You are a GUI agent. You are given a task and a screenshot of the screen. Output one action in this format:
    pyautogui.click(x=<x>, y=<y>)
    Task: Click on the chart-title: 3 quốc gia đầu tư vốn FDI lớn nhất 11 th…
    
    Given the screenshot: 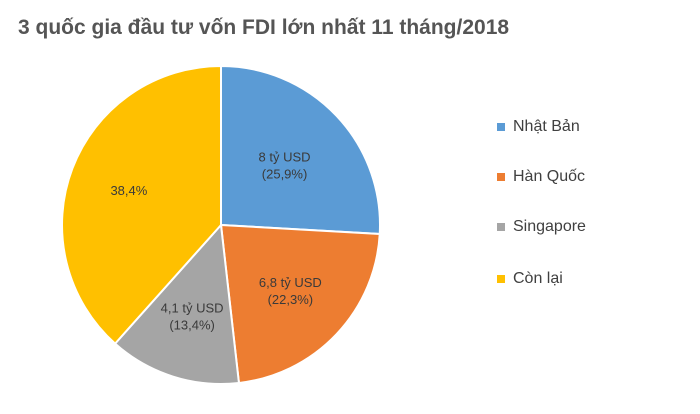 What is the action you would take?
    pyautogui.click(x=264, y=27)
    